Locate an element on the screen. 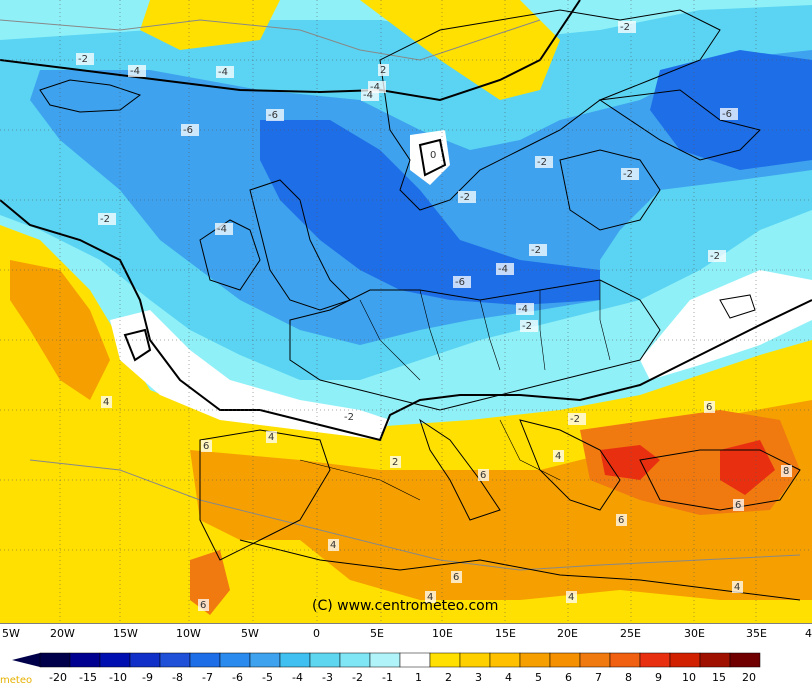 The image size is (812, 687). legend-value: -3 is located at coordinates (327, 677).